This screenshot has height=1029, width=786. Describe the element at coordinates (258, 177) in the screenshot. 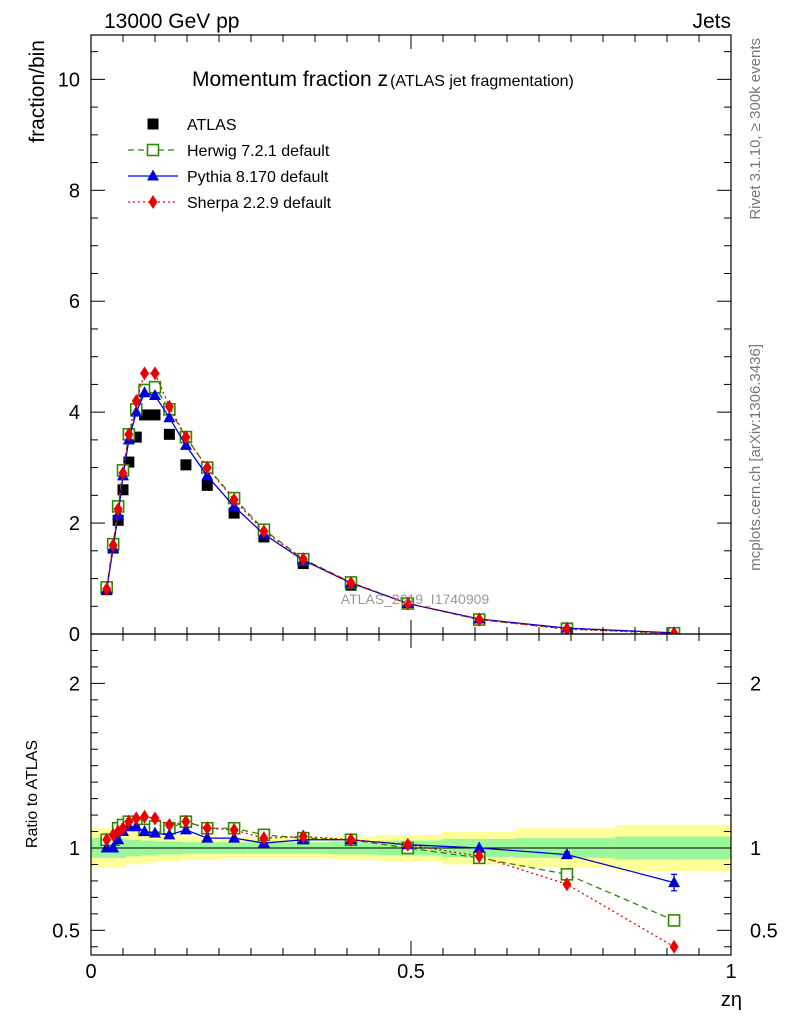

I see `legend-label-pythia: Pythia 8.170 default` at that location.